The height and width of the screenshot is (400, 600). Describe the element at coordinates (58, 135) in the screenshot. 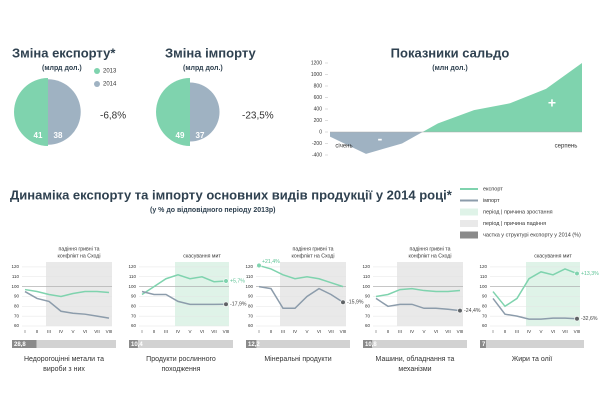

I see `slice-label: 38` at that location.